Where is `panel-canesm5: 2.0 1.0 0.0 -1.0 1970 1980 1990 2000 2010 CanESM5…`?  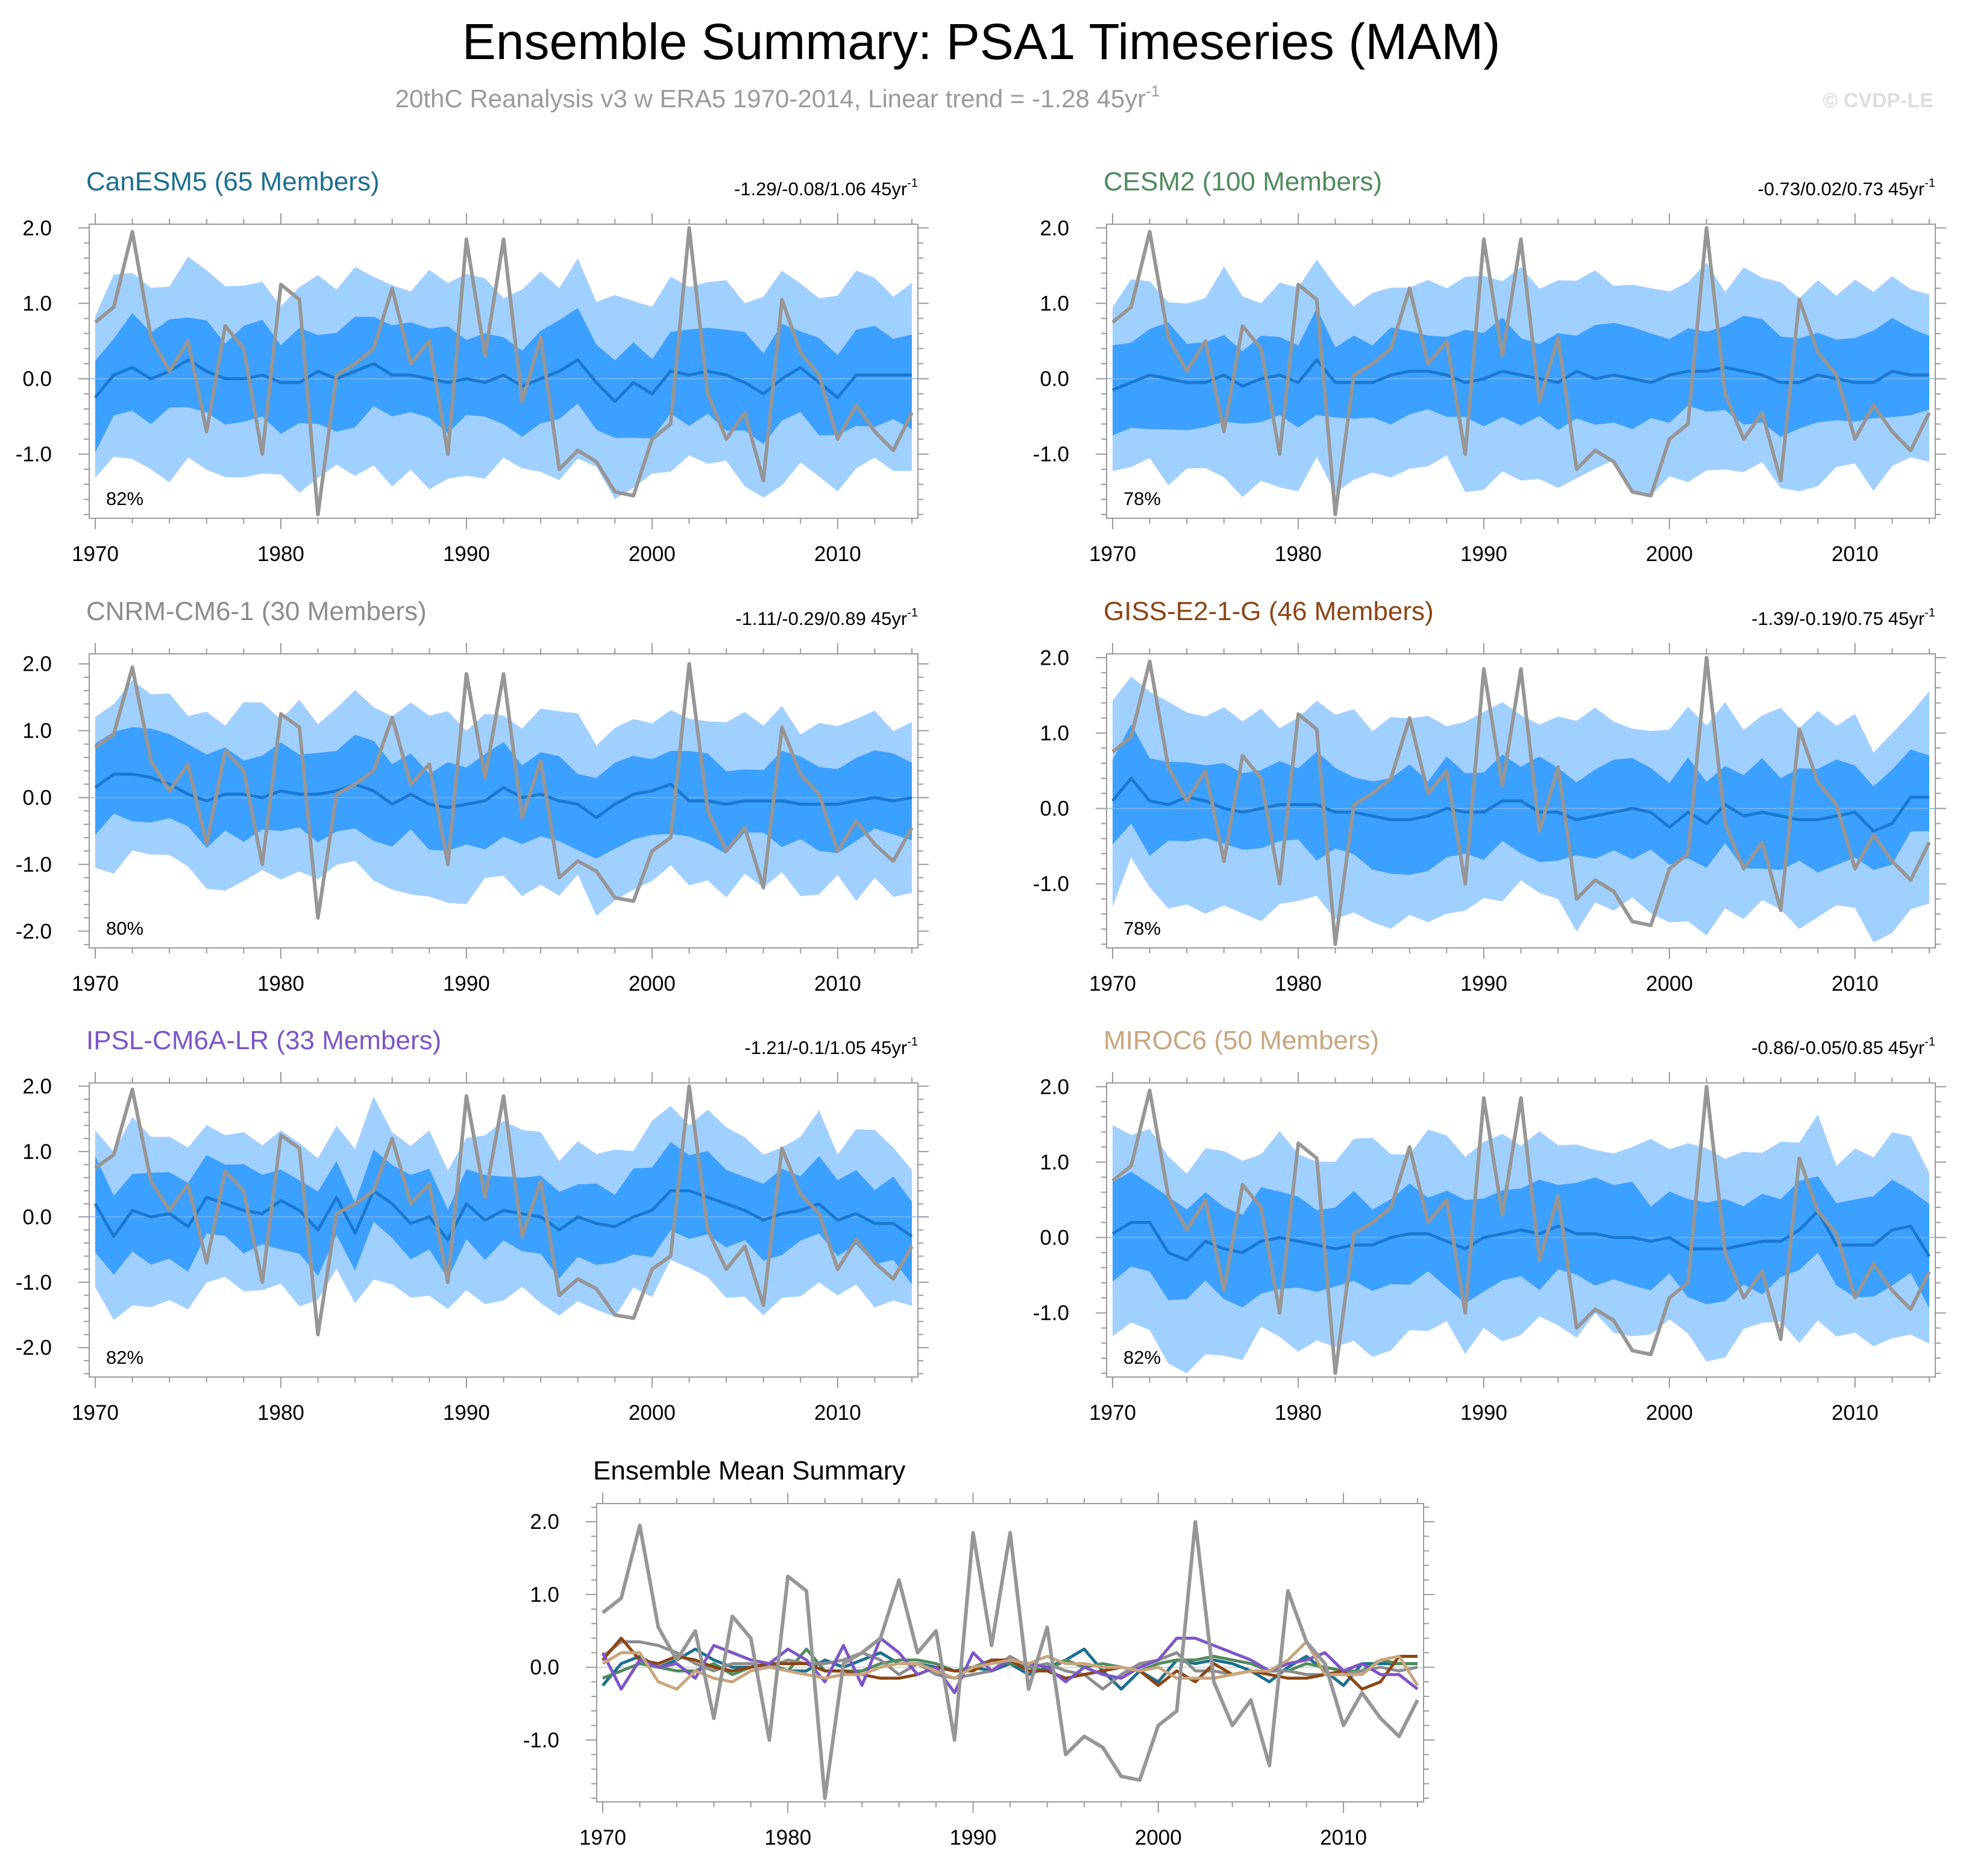
panel-canesm5: 2.0 1.0 0.0 -1.0 1970 1980 1990 2000 2010 CanESM5… is located at coordinates (472, 366).